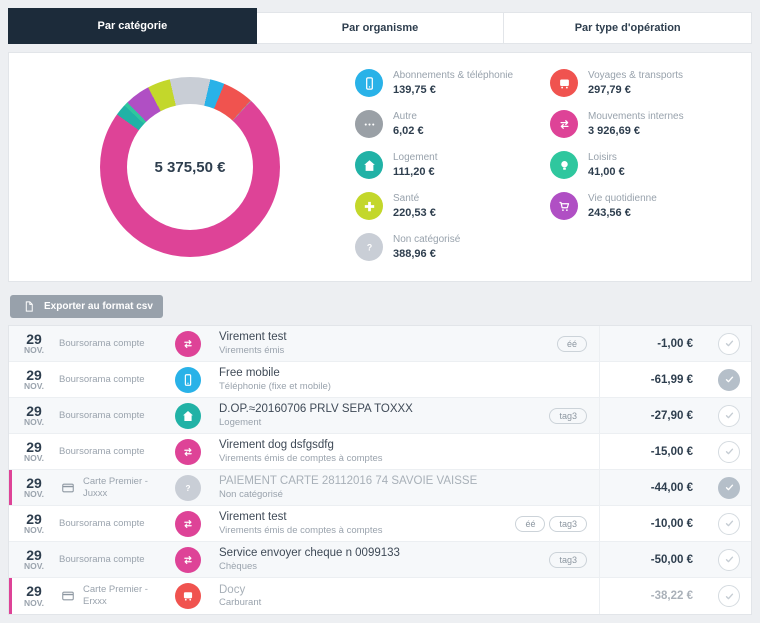 Image resolution: width=760 pixels, height=623 pixels. I want to click on tab-par-organisme: Par organisme, so click(380, 28).